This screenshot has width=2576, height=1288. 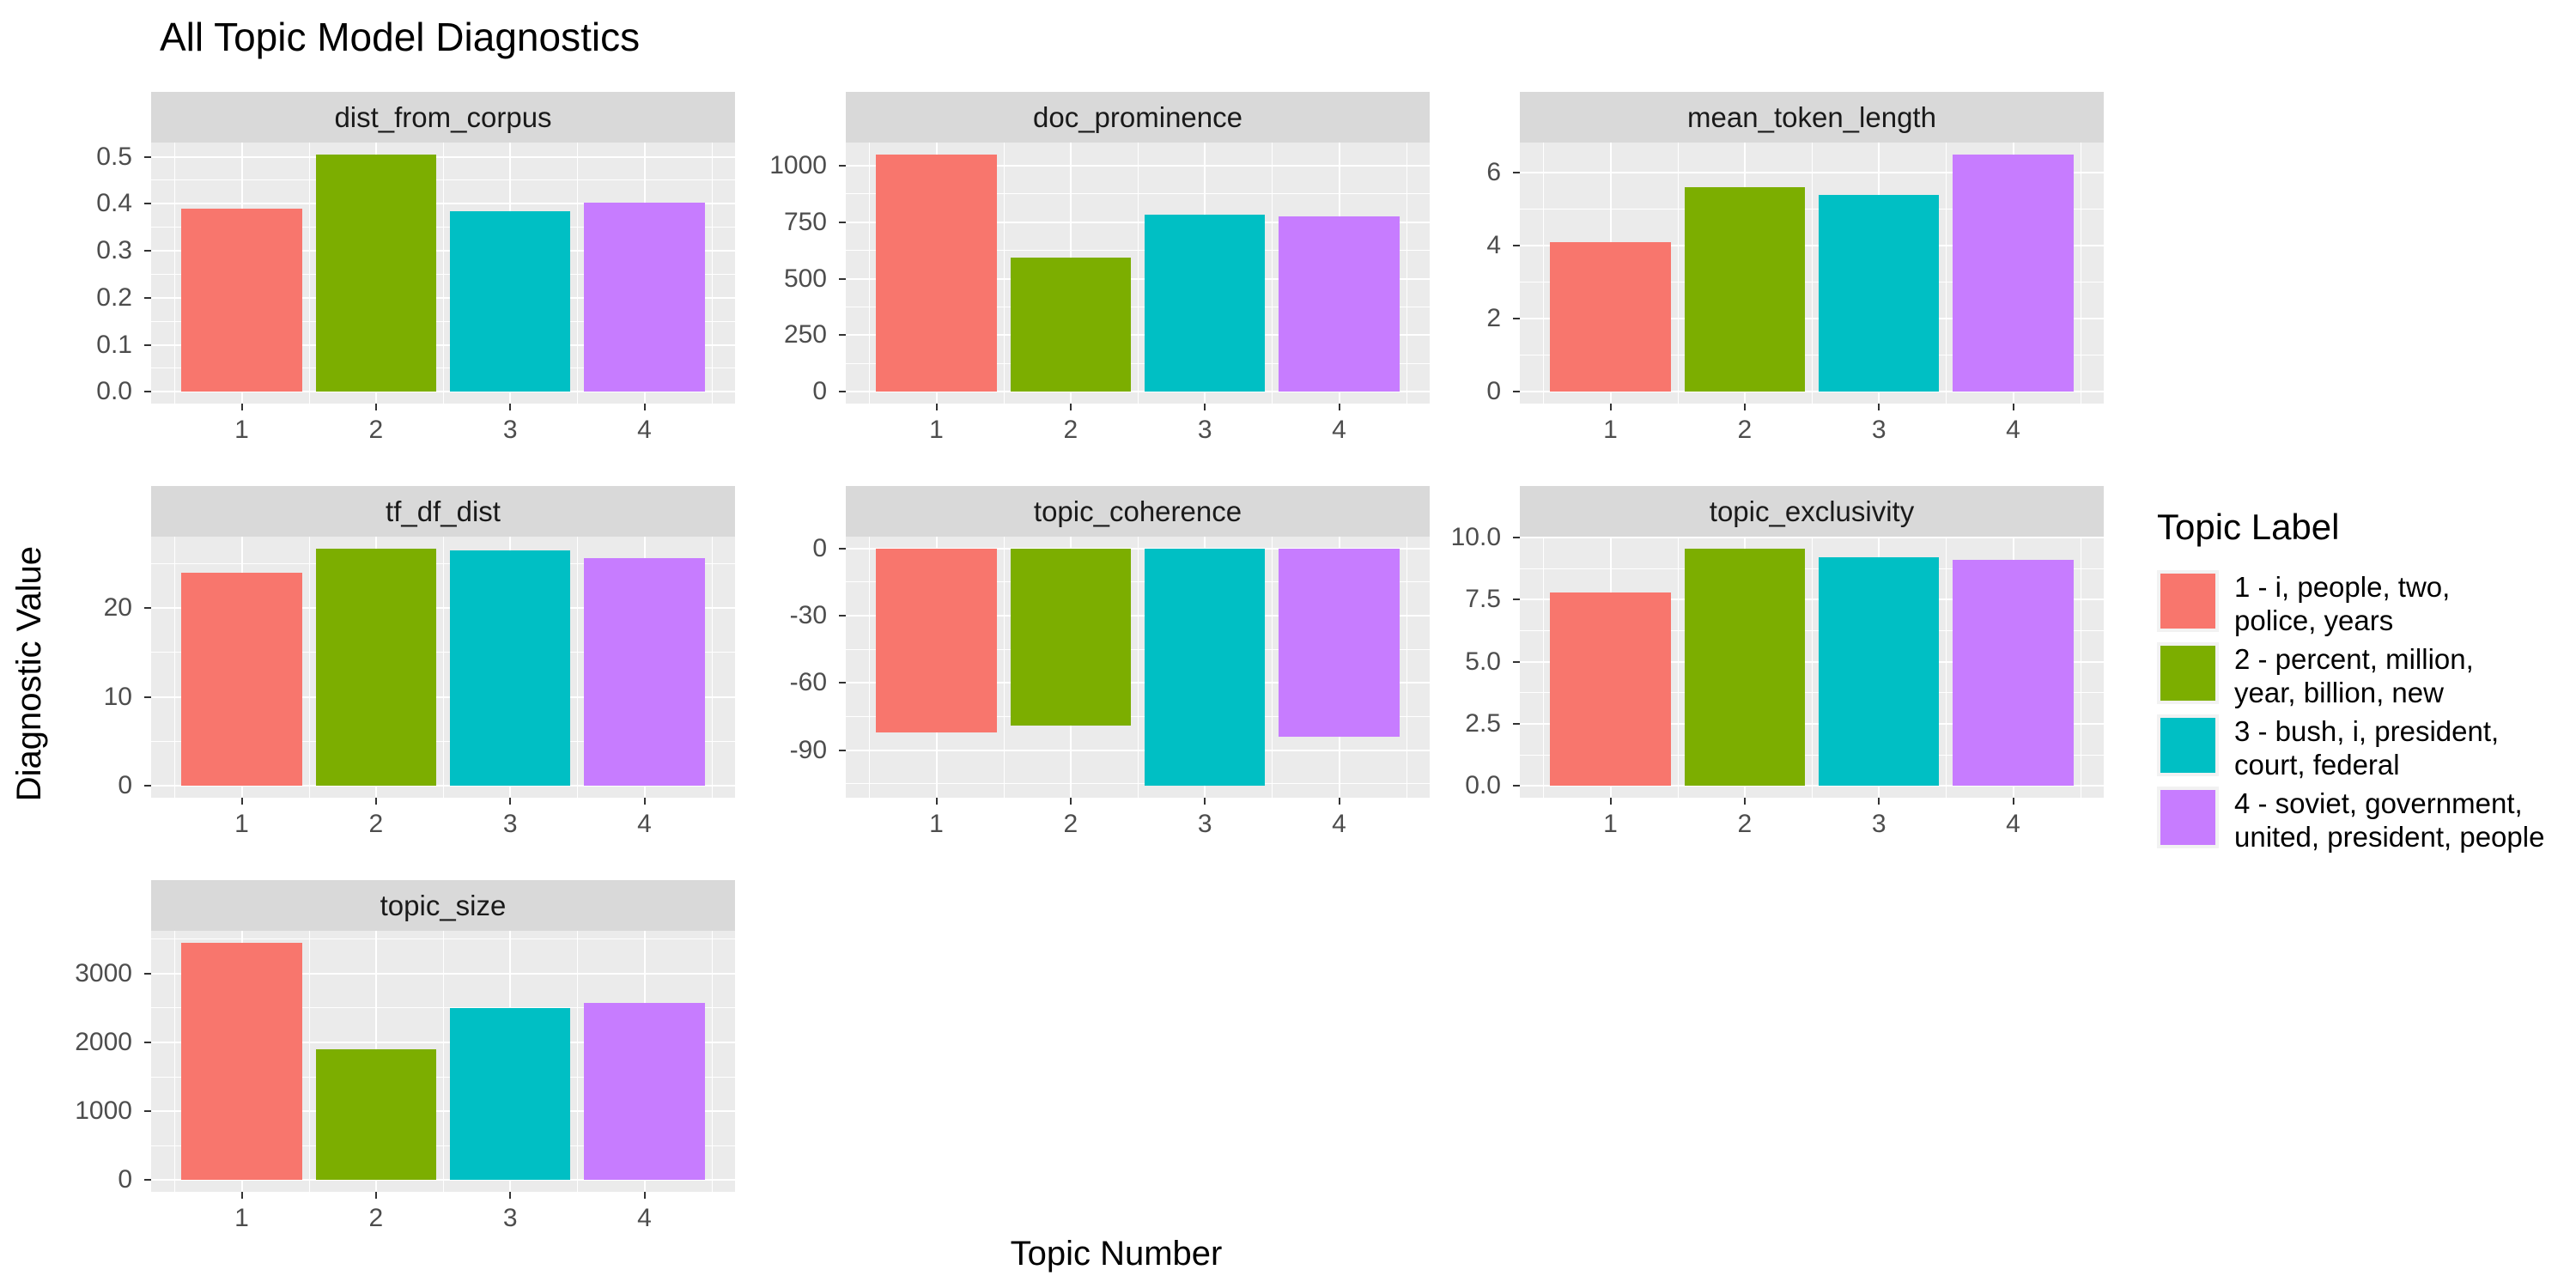 I want to click on y-tick-label: 3000, so click(x=104, y=973).